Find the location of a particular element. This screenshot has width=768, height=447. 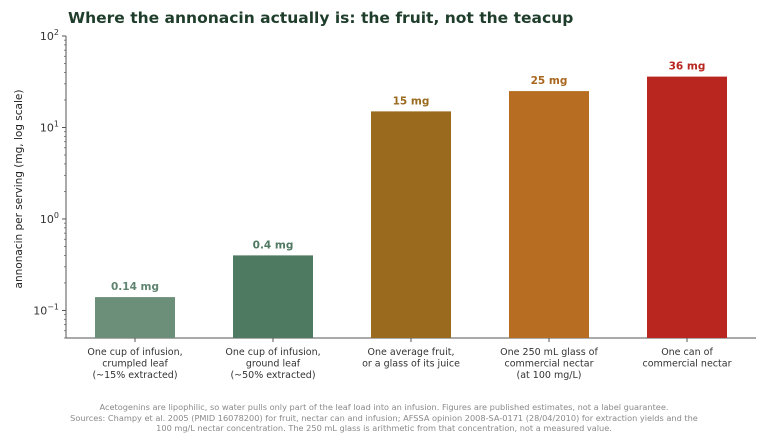

x-tick-label: crumpled leaf is located at coordinates (135, 364).